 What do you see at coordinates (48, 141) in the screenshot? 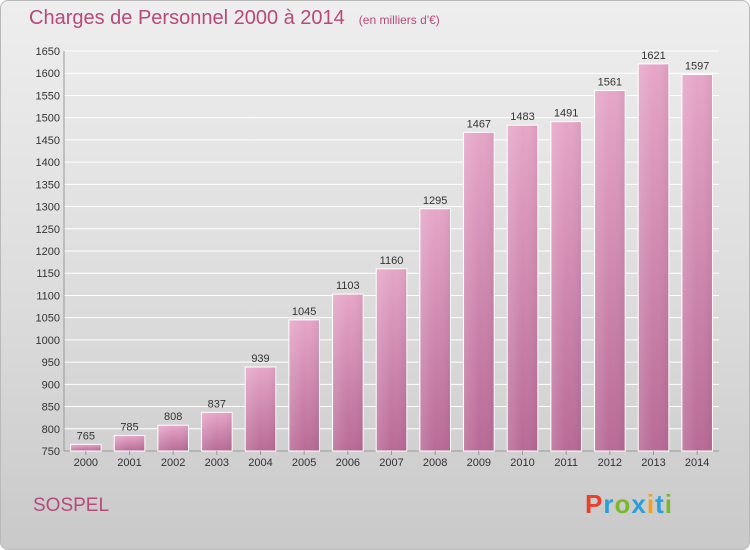
I see `y-tick-label: 1450` at bounding box center [48, 141].